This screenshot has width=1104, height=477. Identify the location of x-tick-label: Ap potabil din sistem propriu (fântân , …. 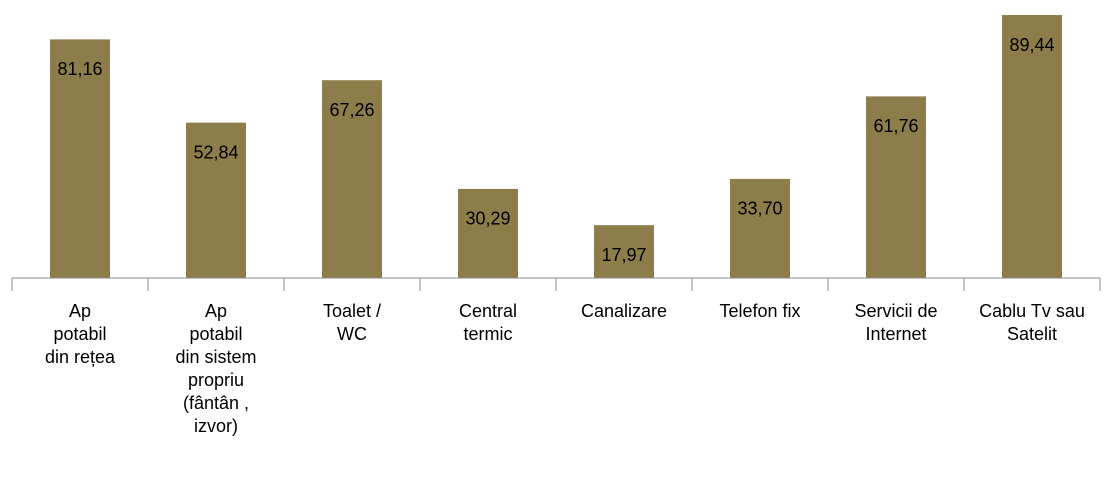
(216, 368).